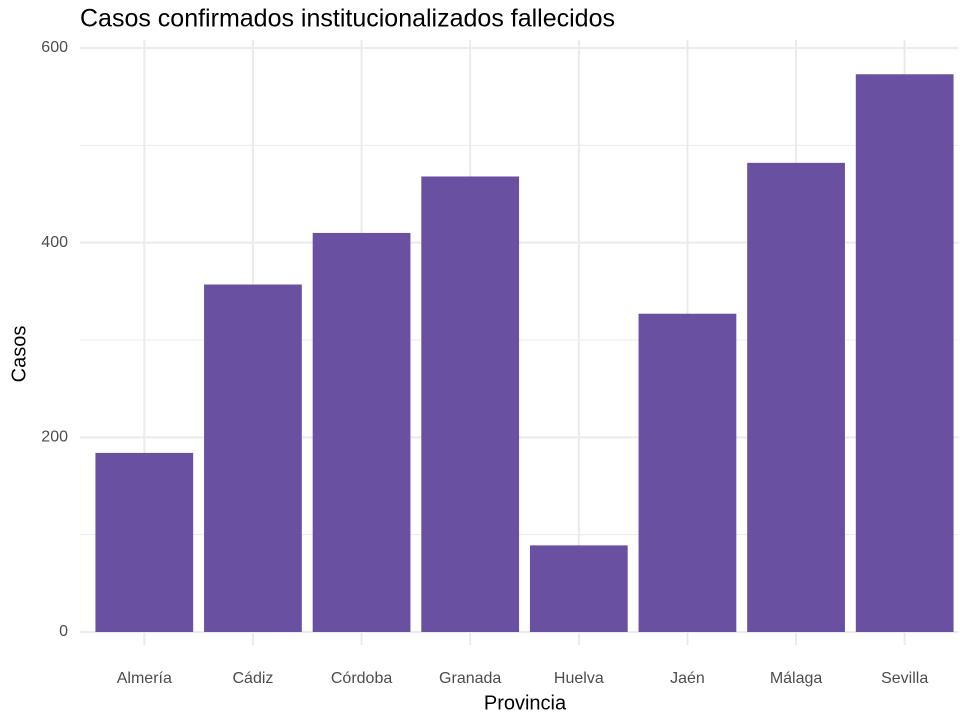 The width and height of the screenshot is (960, 718). Describe the element at coordinates (687, 678) in the screenshot. I see `x-tick-label: Jaén` at that location.